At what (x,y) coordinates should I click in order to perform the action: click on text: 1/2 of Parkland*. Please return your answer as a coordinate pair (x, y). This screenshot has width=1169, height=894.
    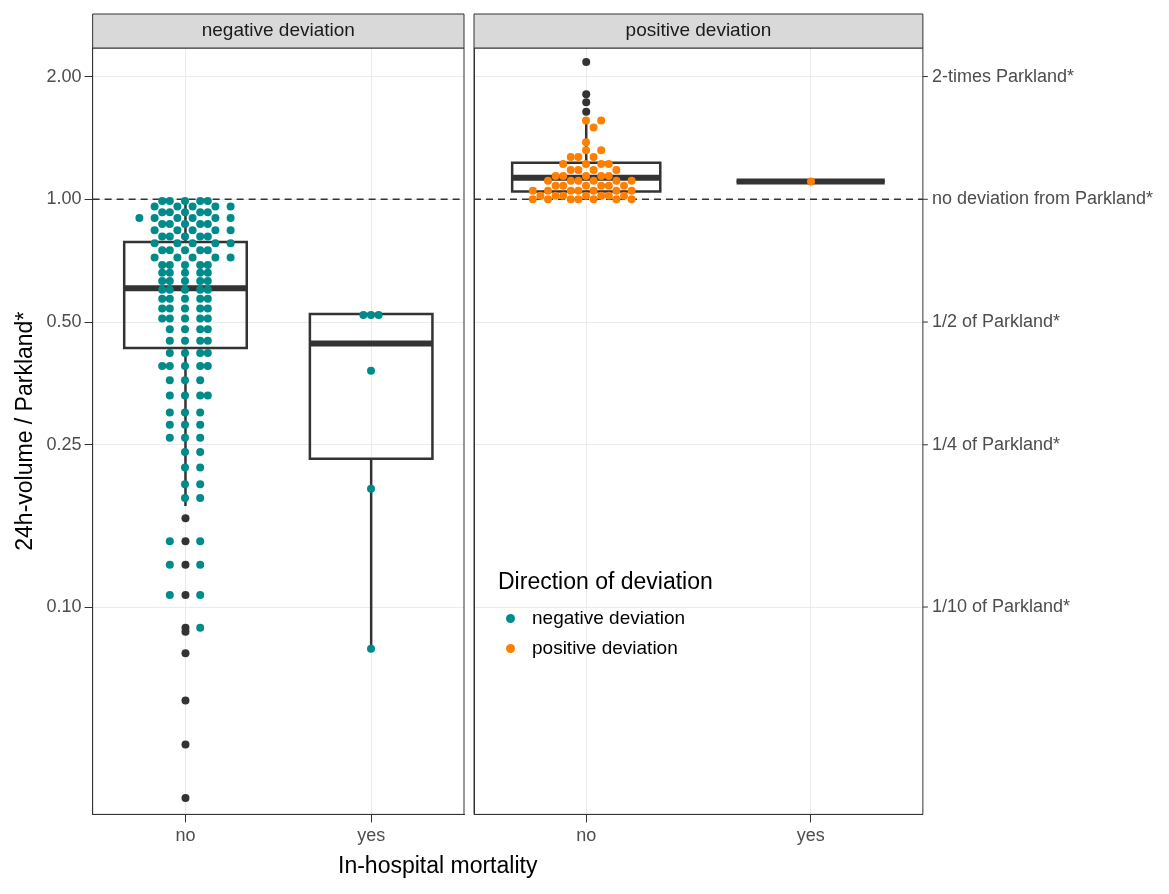
    Looking at the image, I should click on (995, 321).